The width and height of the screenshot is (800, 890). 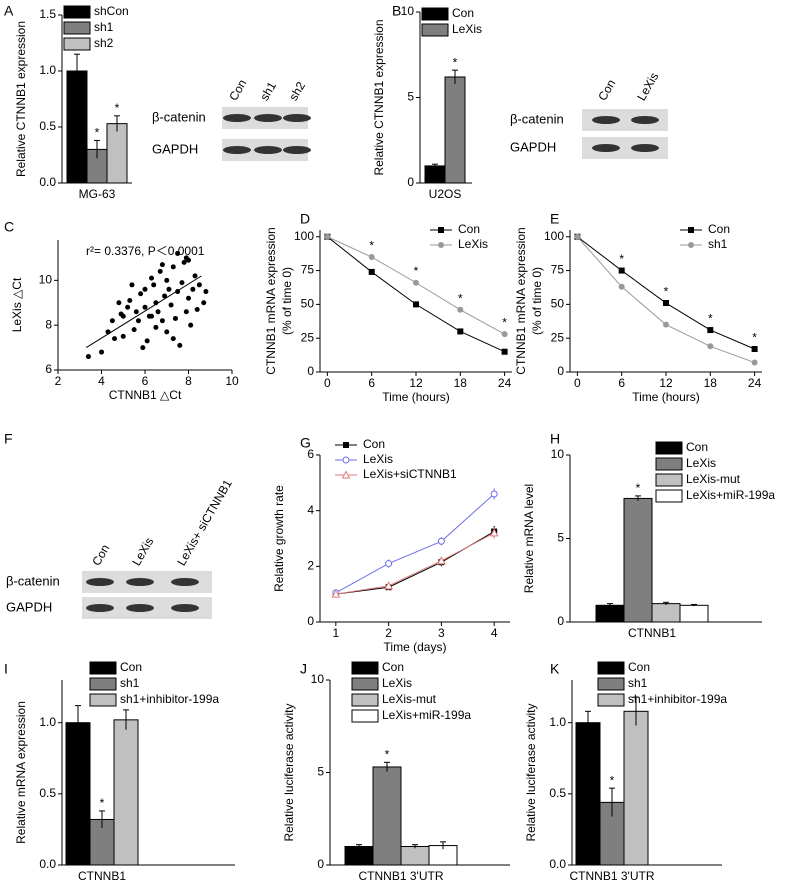 What do you see at coordinates (416, 383) in the screenshot?
I see `x-tick-label: 12` at bounding box center [416, 383].